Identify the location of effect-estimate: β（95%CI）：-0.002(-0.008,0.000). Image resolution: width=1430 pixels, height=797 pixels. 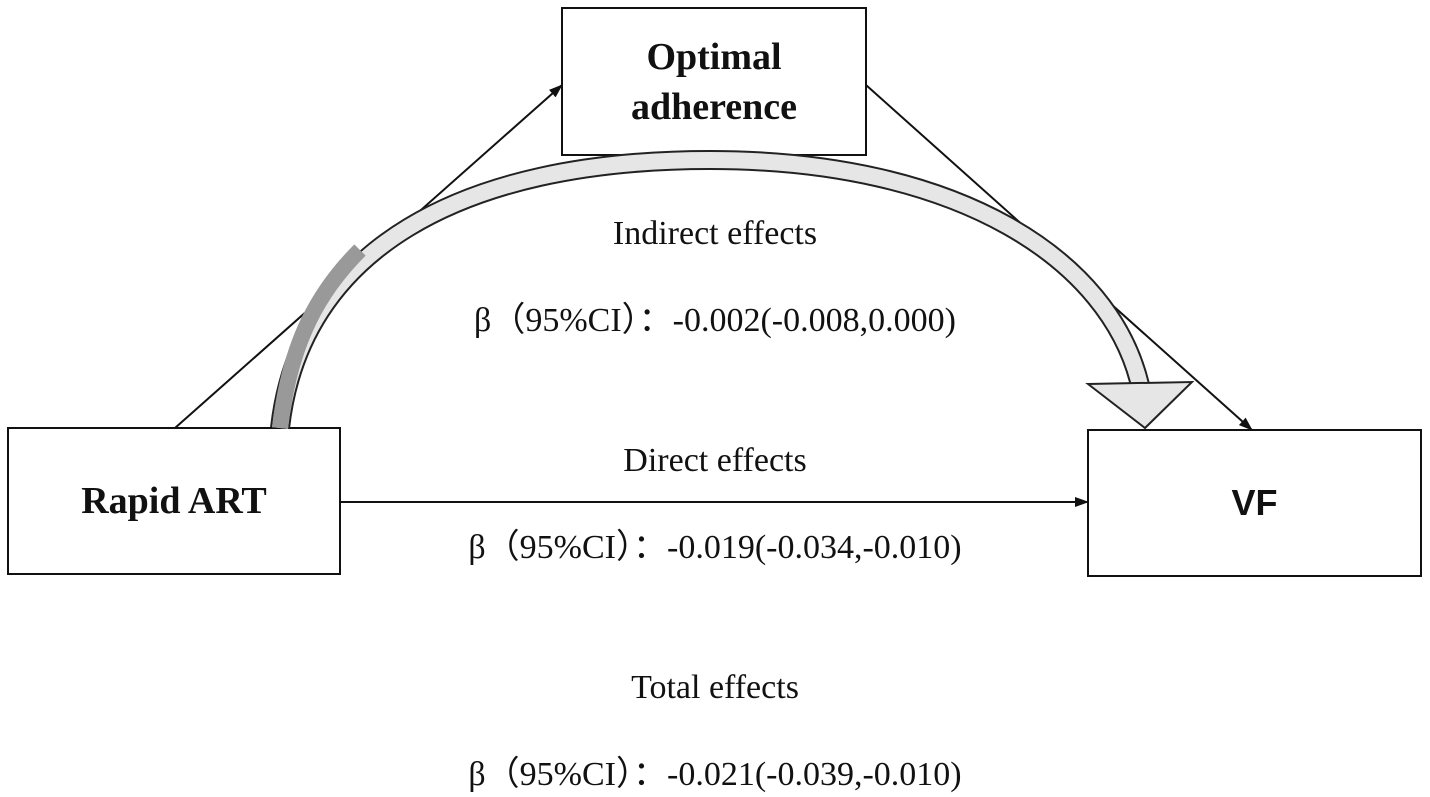
(715, 320).